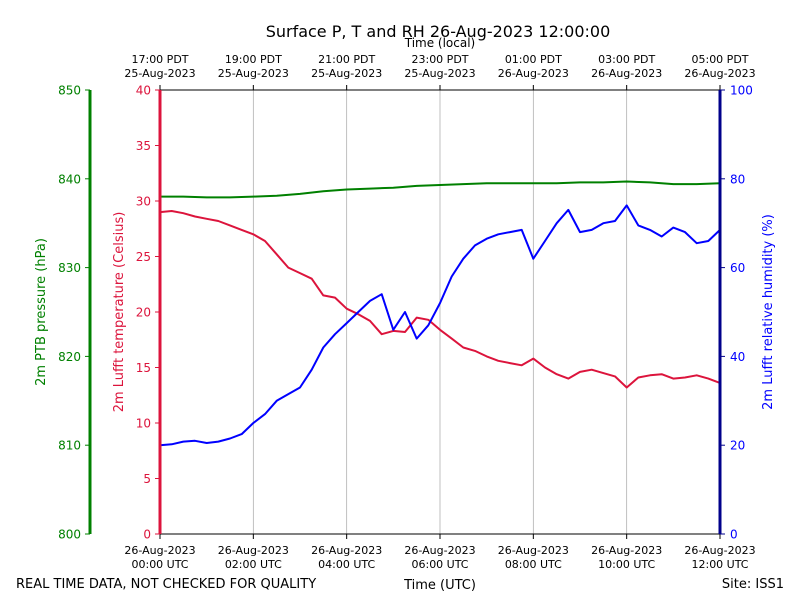 Image resolution: width=800 pixels, height=600 pixels. I want to click on temperature-axis-label: 2m Lufft temperature (Celsius), so click(119, 312).